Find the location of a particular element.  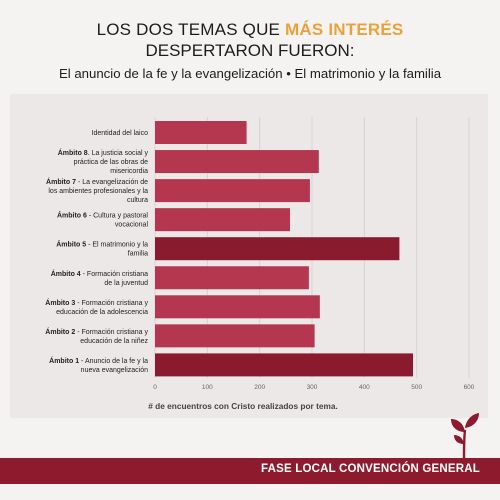

category-label: Ámbito 5 - El matrimonio y la is located at coordinates (102, 244).